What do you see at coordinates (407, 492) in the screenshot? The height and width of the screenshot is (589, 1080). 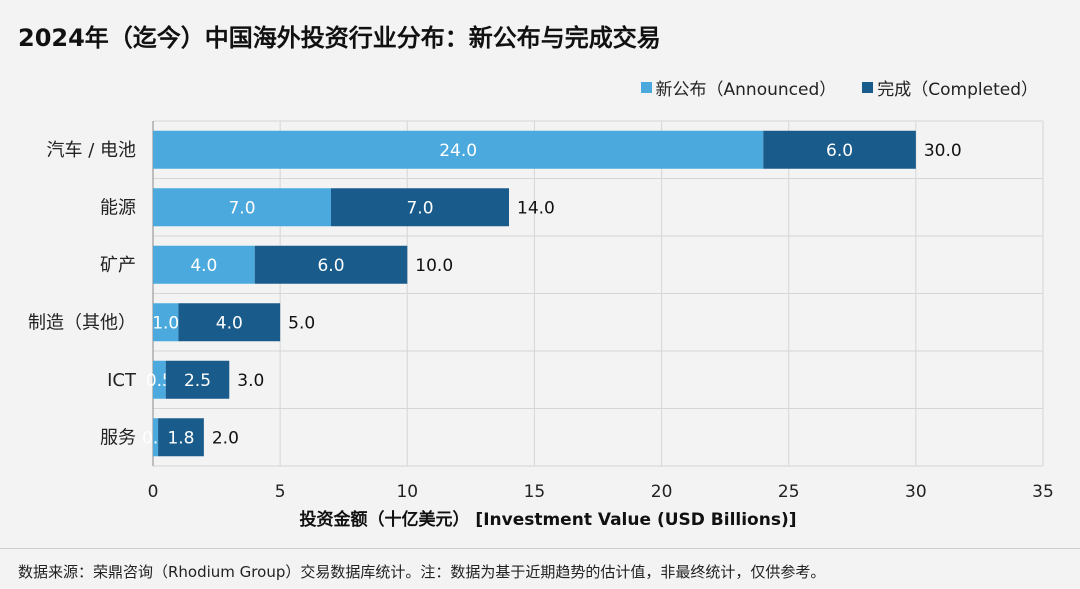 I see `x-tick-label: 10` at bounding box center [407, 492].